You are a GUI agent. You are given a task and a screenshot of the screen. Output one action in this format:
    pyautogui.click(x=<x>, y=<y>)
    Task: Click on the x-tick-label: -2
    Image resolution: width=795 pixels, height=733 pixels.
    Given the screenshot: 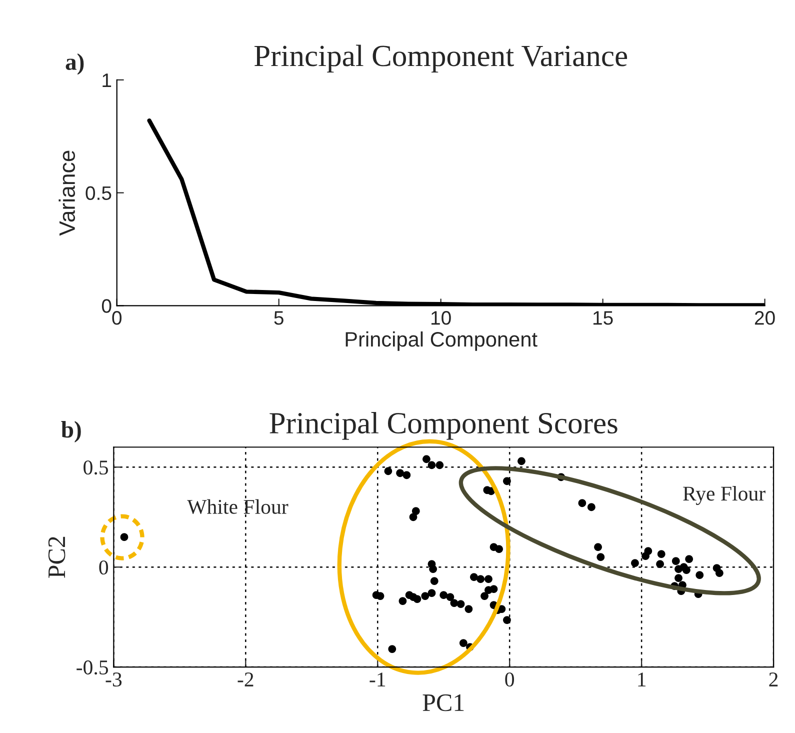 What is the action you would take?
    pyautogui.click(x=246, y=679)
    